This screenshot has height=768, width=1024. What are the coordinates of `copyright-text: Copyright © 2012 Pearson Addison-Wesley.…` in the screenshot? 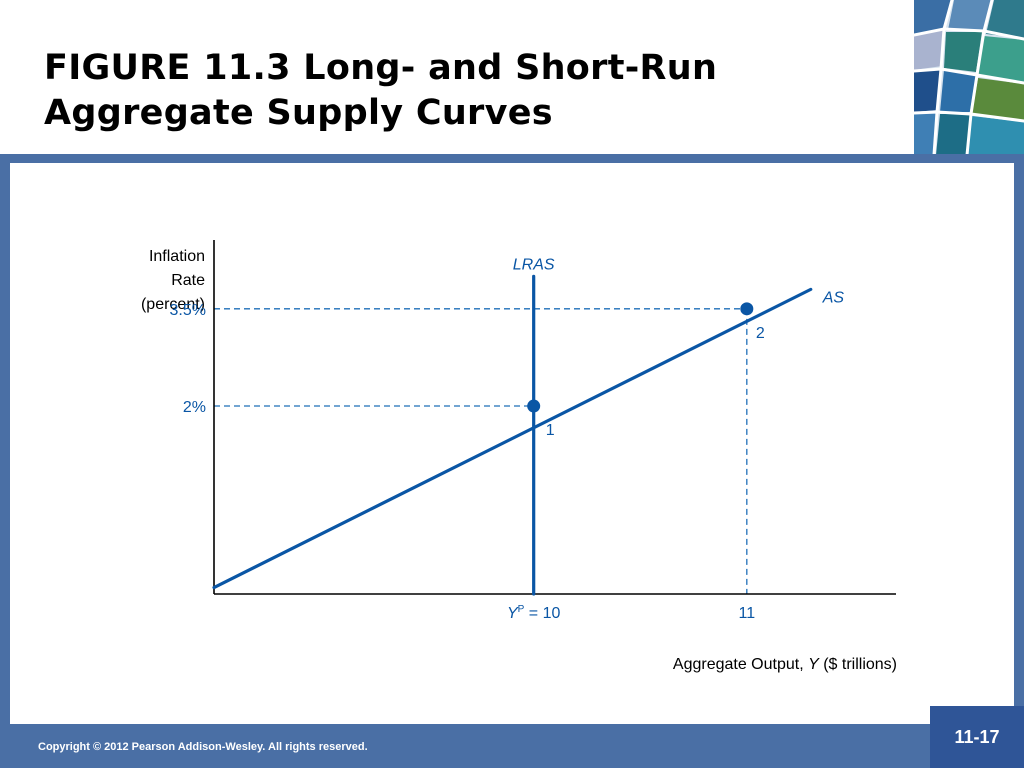 It's located at (203, 747).